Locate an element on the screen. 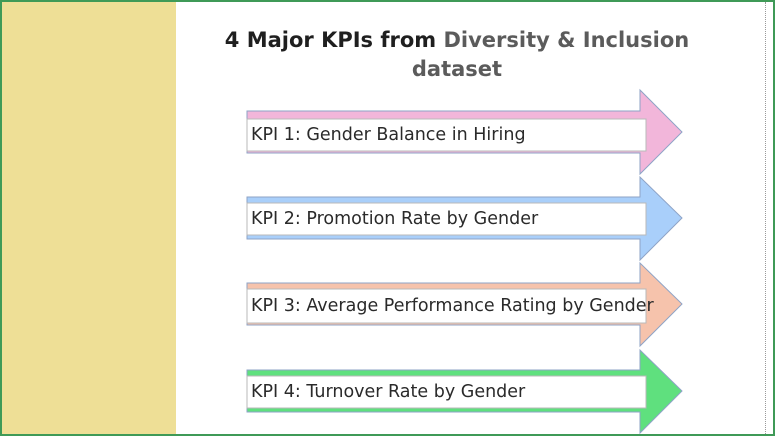  title-accent: Diversity & Inclusion dataset is located at coordinates (550, 54).